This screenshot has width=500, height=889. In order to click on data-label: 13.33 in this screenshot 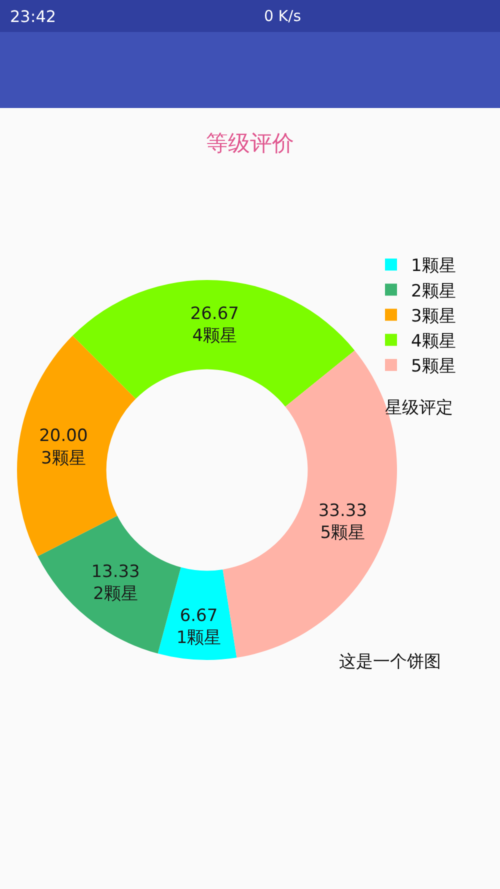, I will do `click(115, 572)`.